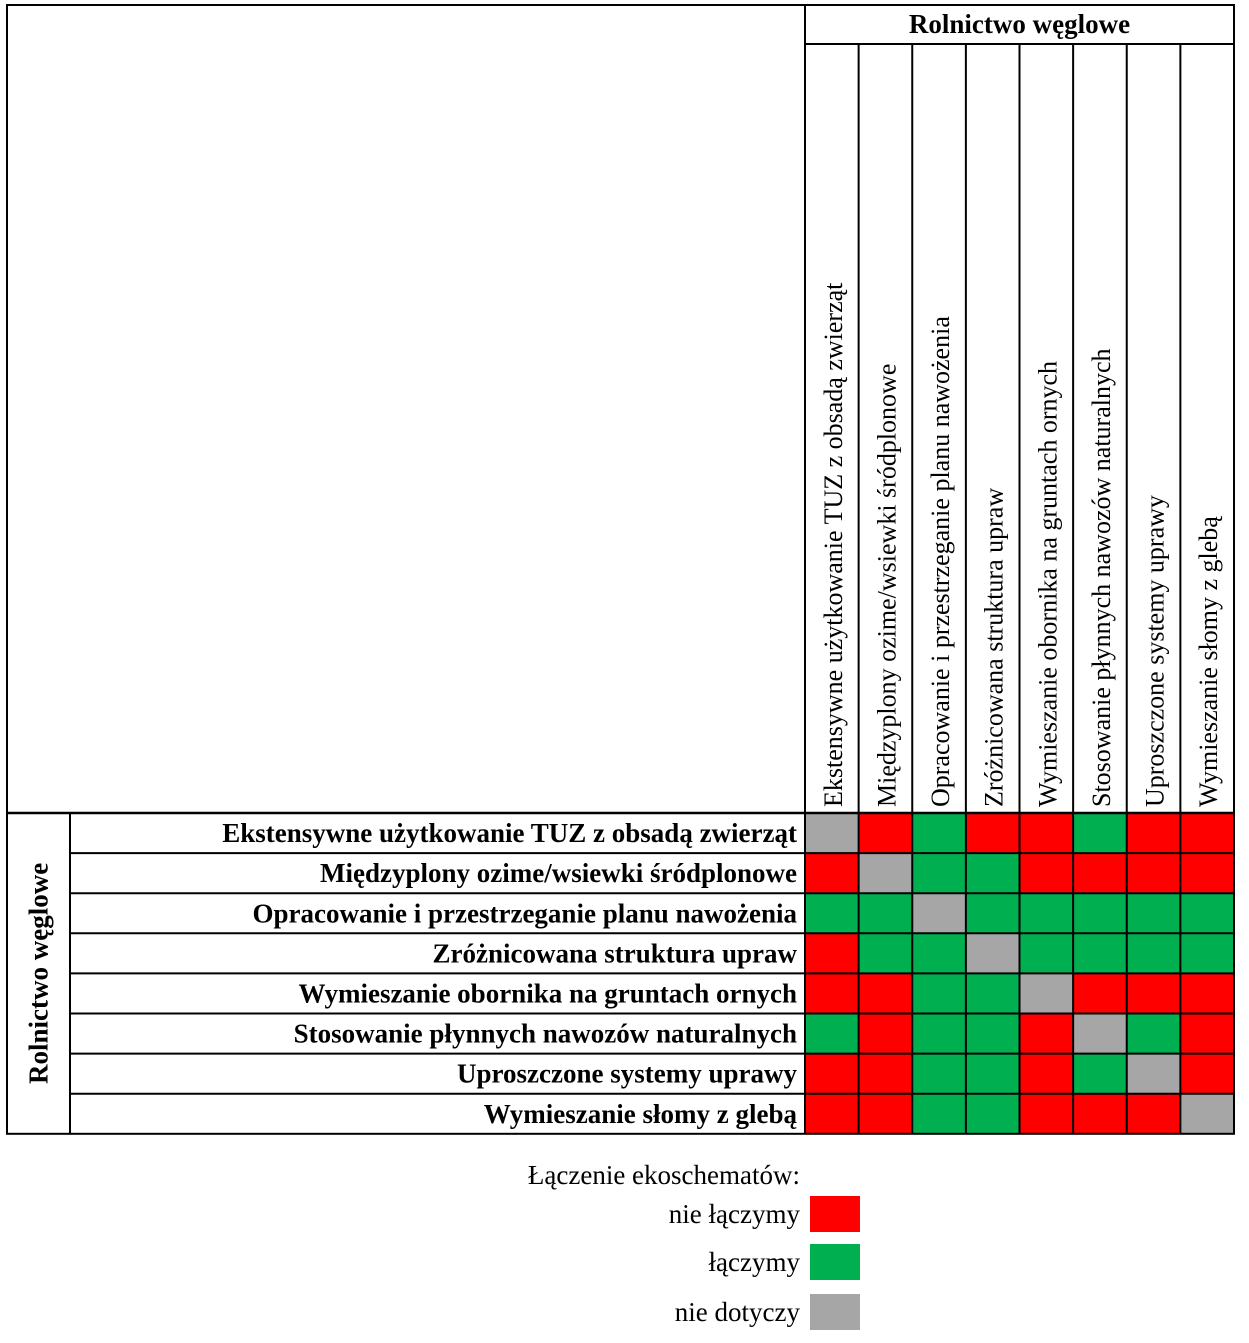  What do you see at coordinates (630, 1262) in the screenshot?
I see `legend-item-laczymy: łączymy` at bounding box center [630, 1262].